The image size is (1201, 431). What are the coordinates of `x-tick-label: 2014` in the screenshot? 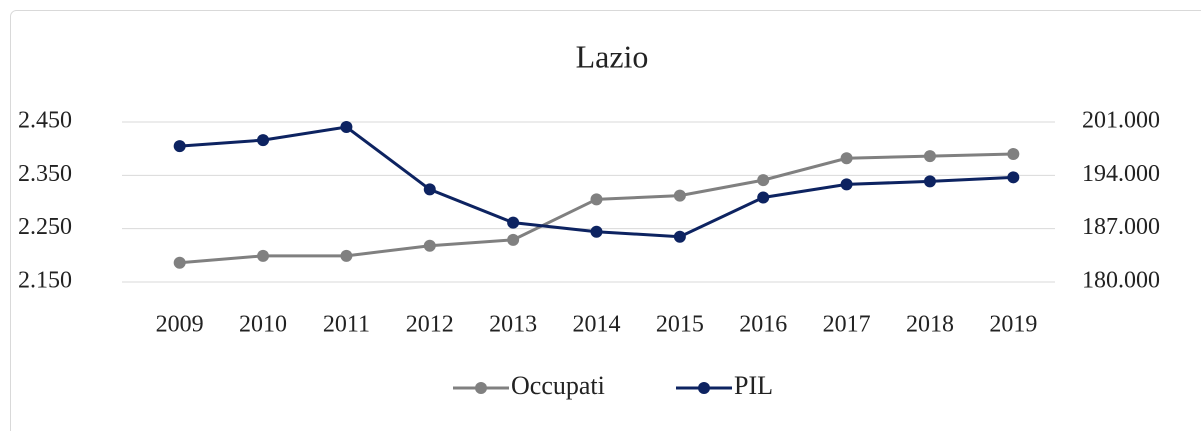 It's located at (597, 325).